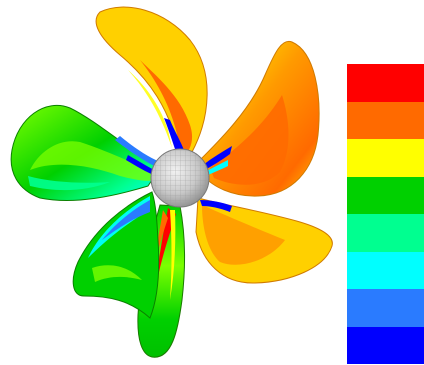  I want to click on propeller-blade-bottom, so click(161, 281).